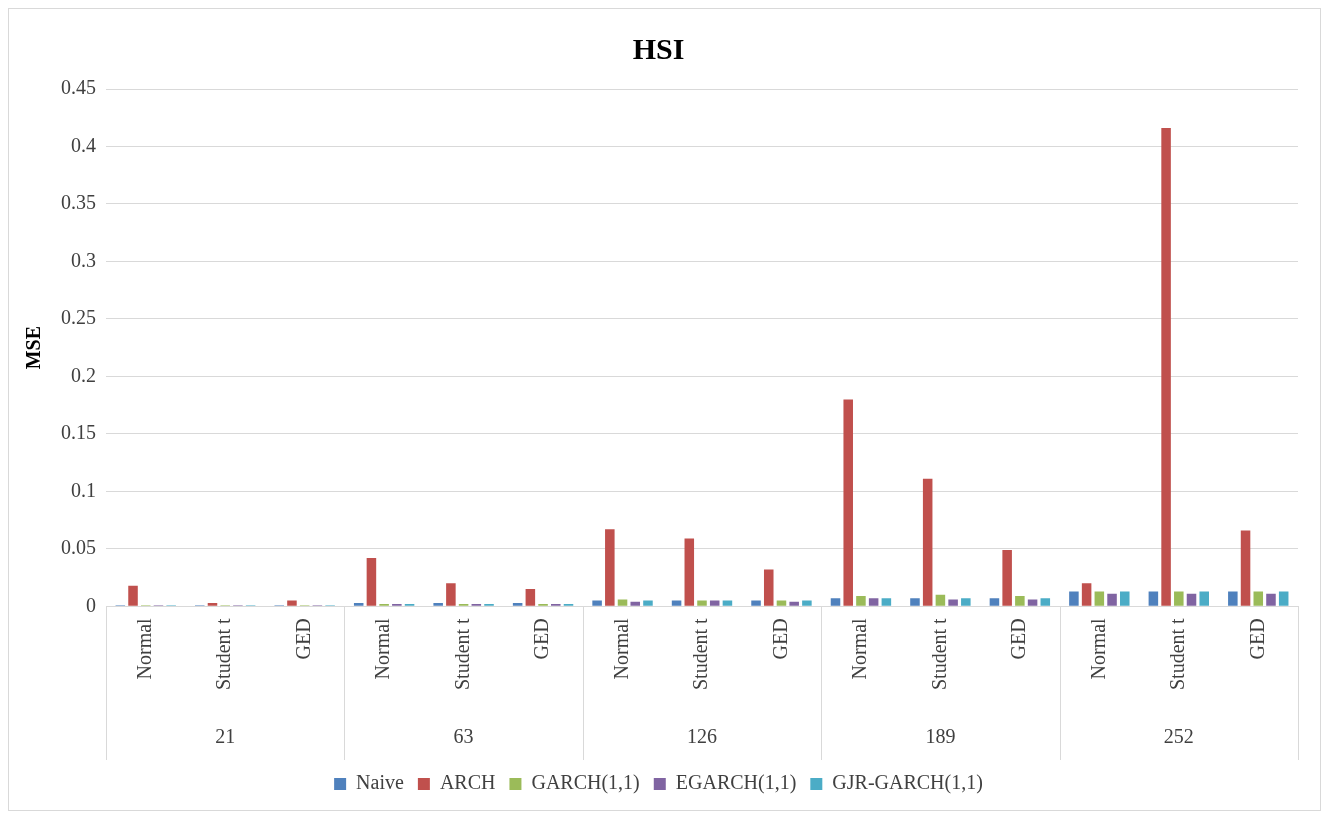 Image resolution: width=1329 pixels, height=819 pixels. I want to click on text: 189, so click(940, 736).